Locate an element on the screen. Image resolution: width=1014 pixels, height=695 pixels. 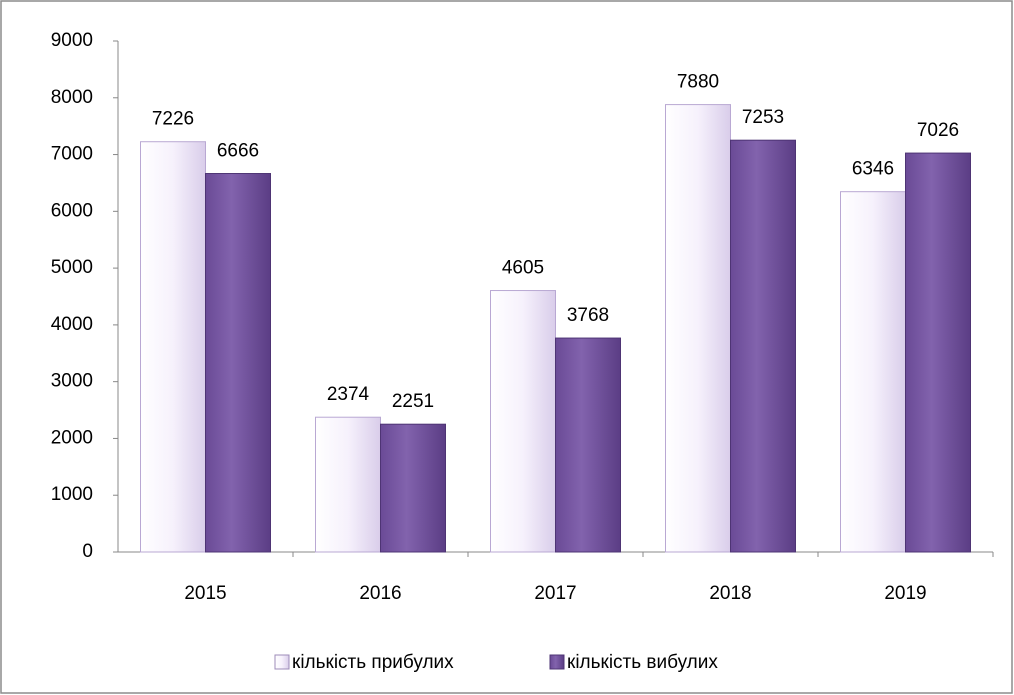
data-label: 7026 is located at coordinates (938, 130).